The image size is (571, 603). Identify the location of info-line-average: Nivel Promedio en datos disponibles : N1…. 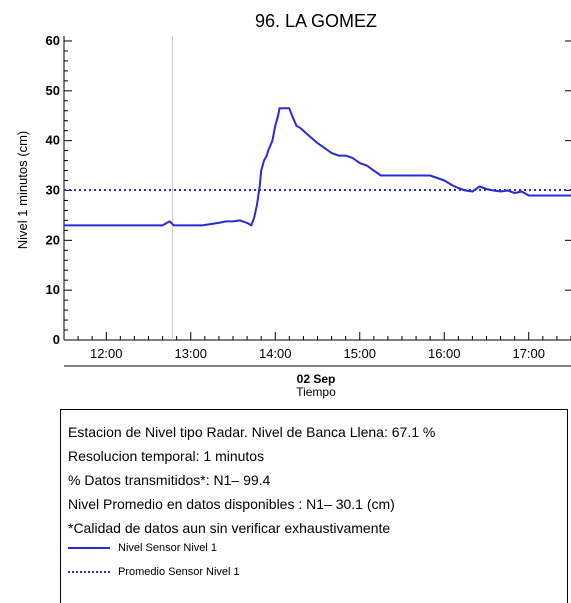
(231, 504).